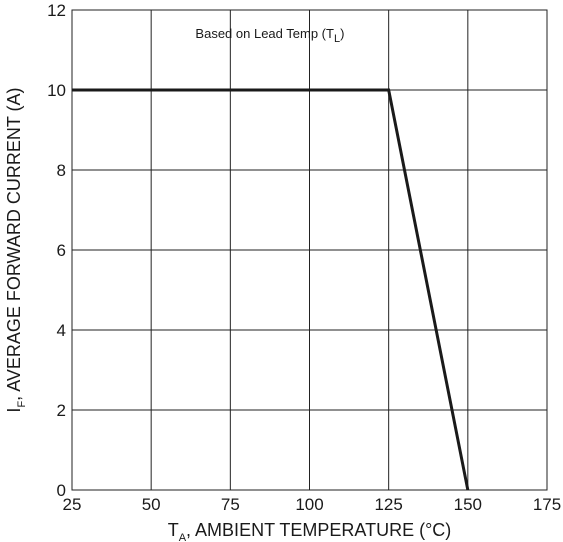 The image size is (563, 542). I want to click on annotation-lead-temp: Based on Lead Temp (TL), so click(269, 35).